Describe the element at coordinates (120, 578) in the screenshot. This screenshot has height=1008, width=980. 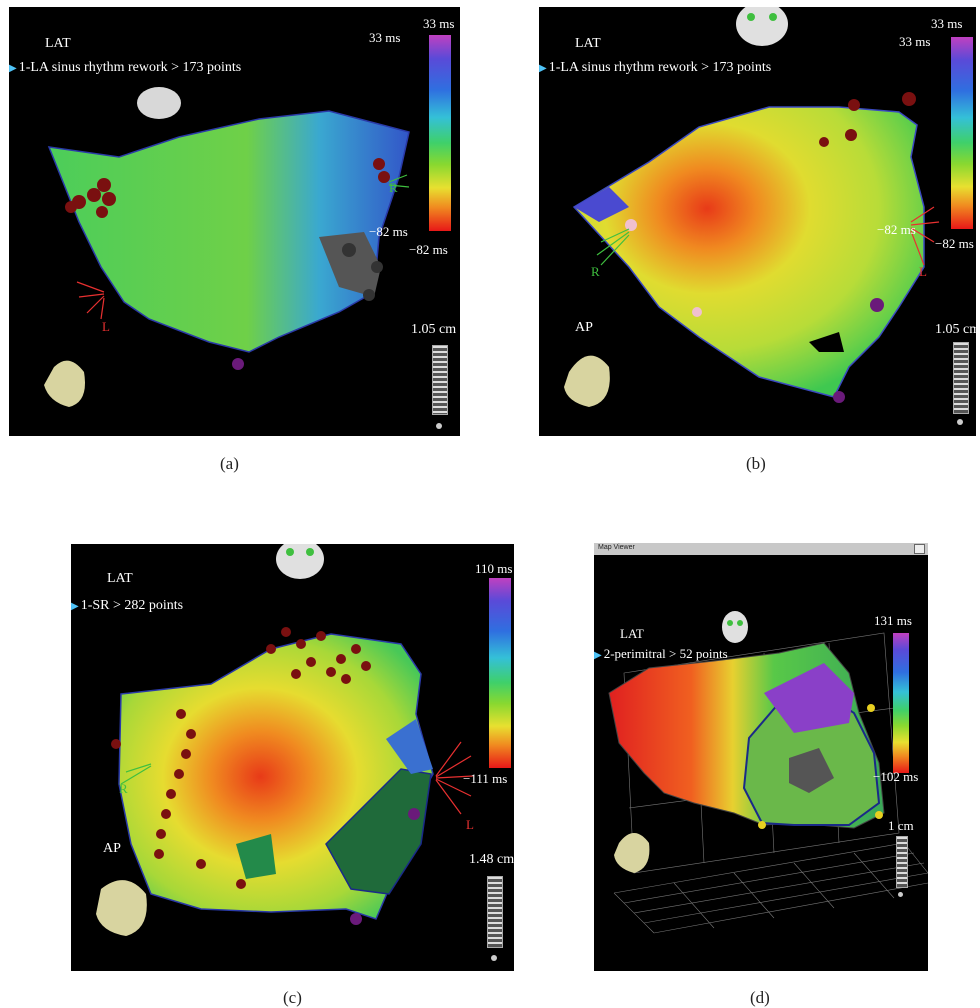
I see `map-label-c: LAT` at that location.